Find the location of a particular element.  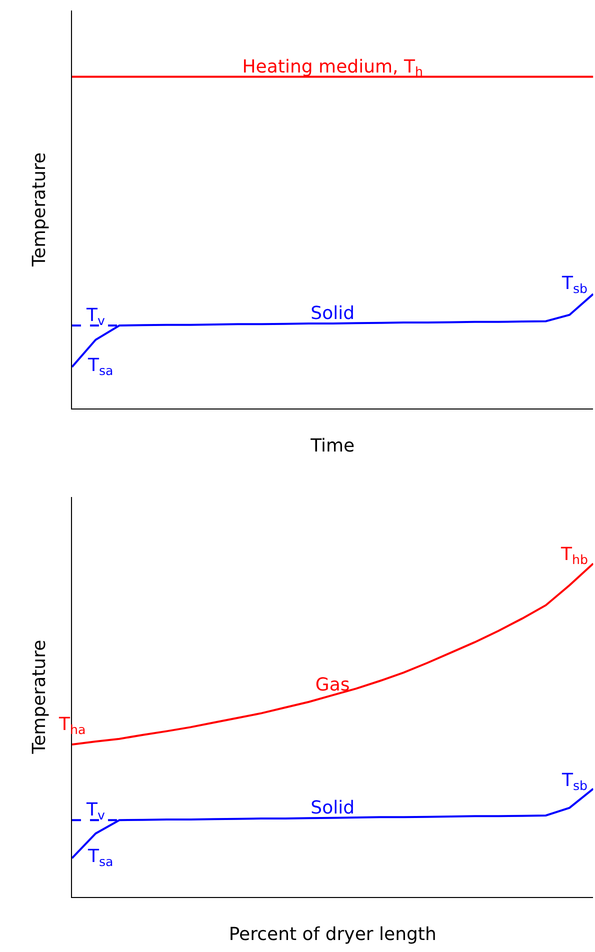

x-axis-title: Time is located at coordinates (332, 446).